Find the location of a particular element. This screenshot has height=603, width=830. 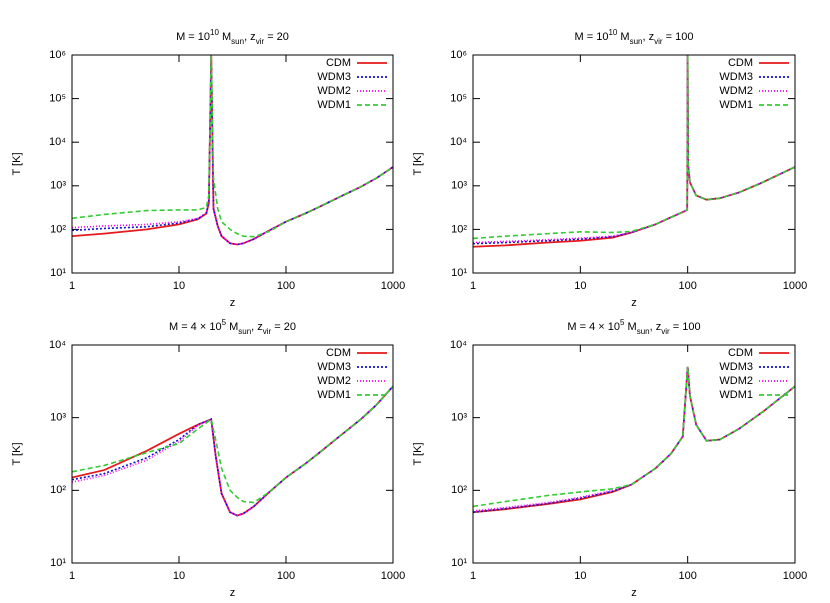

title-sup: 5 is located at coordinates (622, 322).